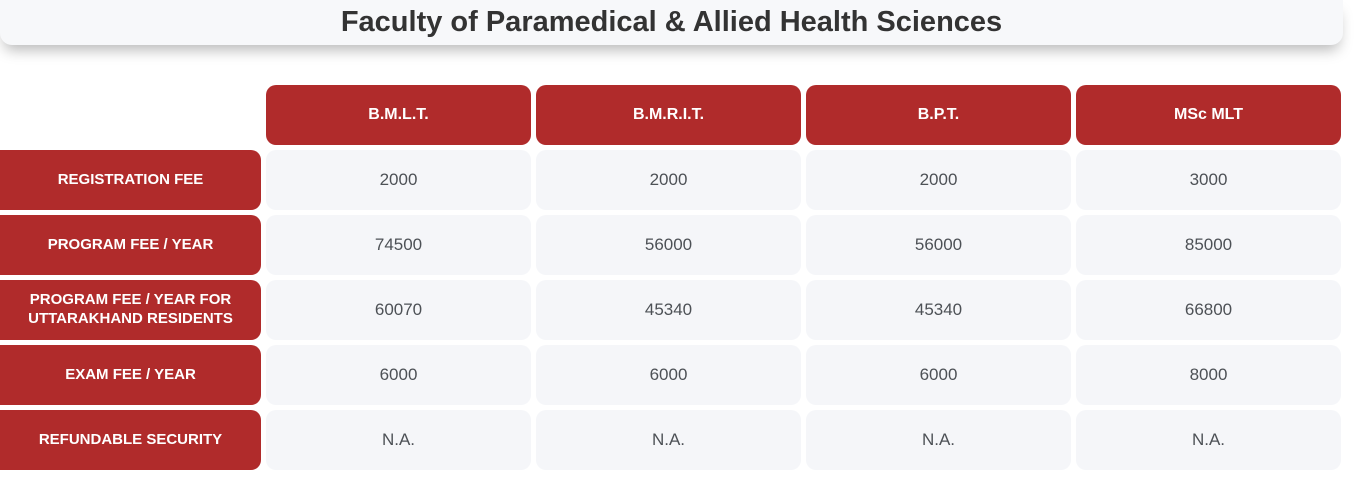 The width and height of the screenshot is (1360, 477). Describe the element at coordinates (668, 440) in the screenshot. I see `fee-cell-security-bmrit: N.A.` at that location.